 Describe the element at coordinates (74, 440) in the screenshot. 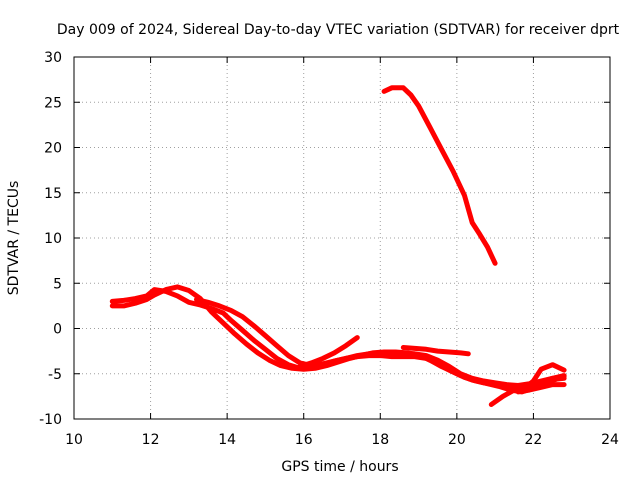

I see `x-tick-label: 10` at that location.